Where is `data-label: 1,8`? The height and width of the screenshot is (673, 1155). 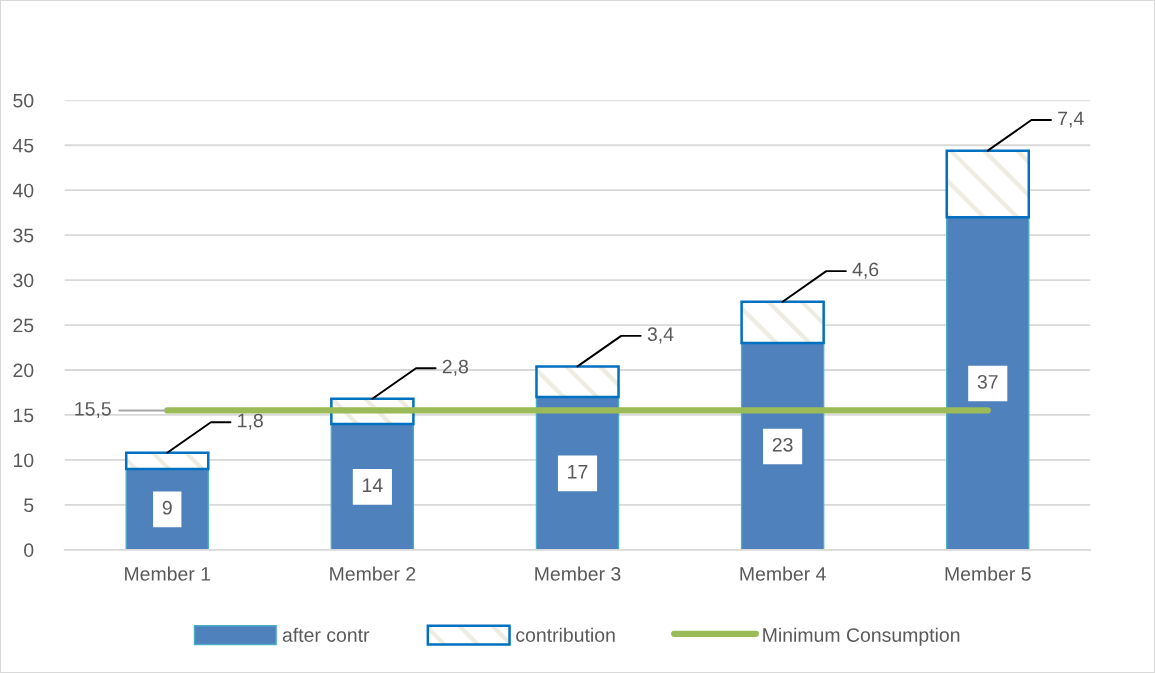 data-label: 1,8 is located at coordinates (250, 421).